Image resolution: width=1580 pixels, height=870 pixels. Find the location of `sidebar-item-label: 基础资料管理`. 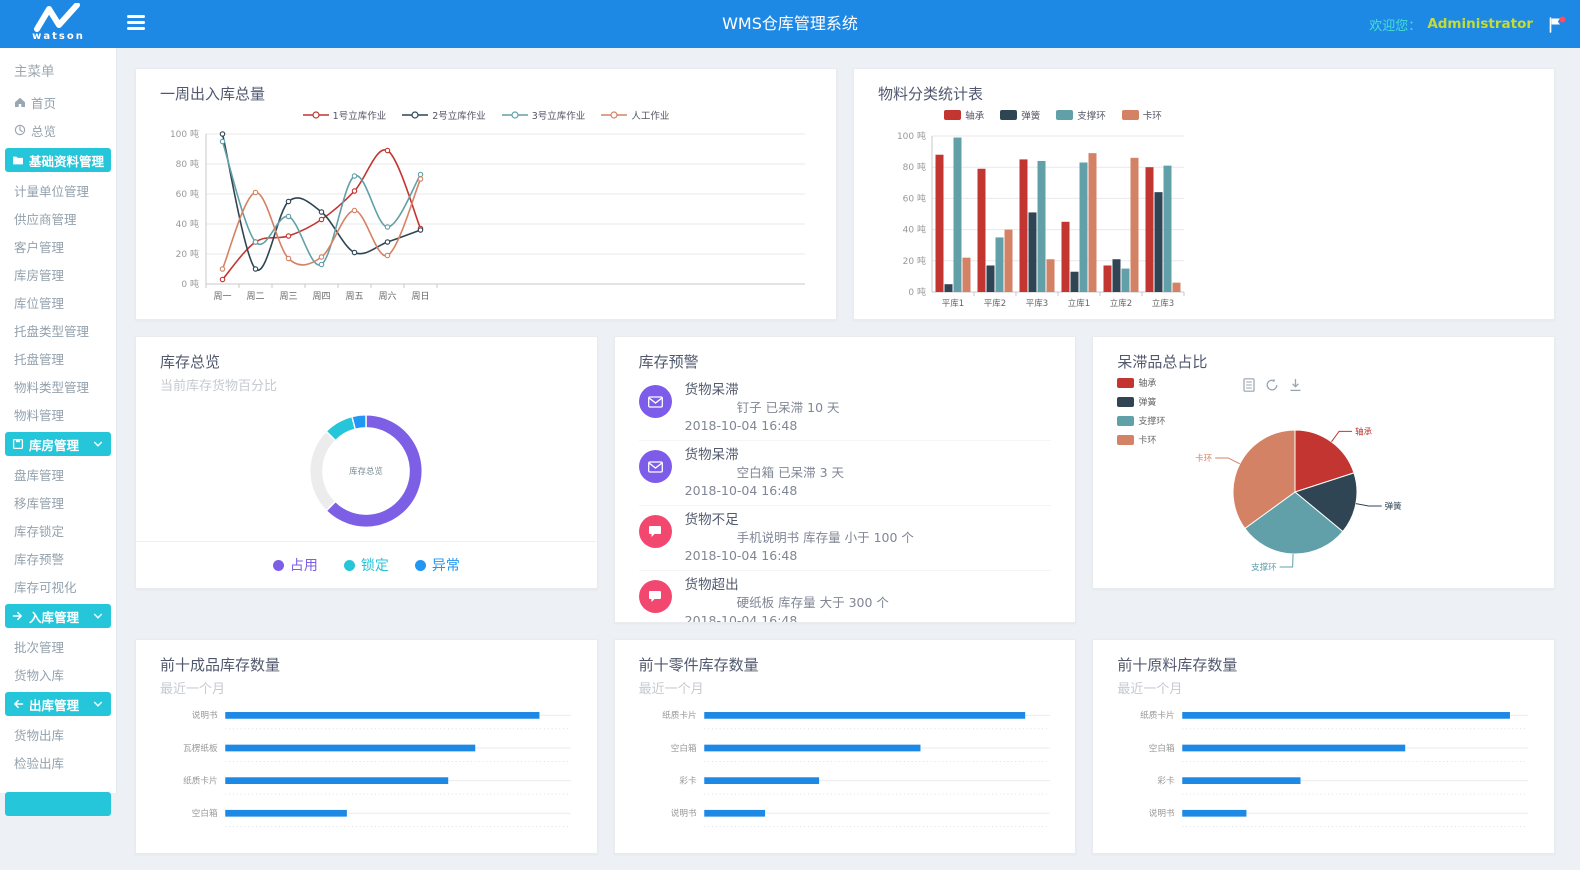

sidebar-item-label: 基础资料管理 is located at coordinates (67, 161).